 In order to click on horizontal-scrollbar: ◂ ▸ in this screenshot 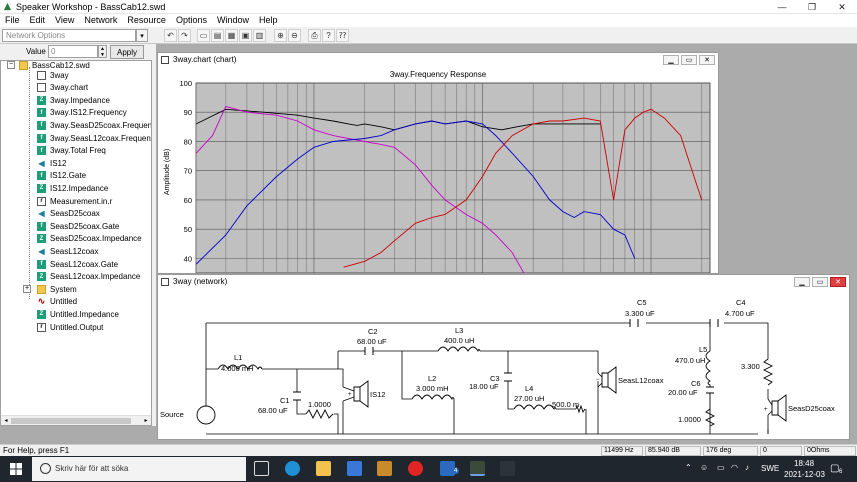, I will do `click(76, 420)`.